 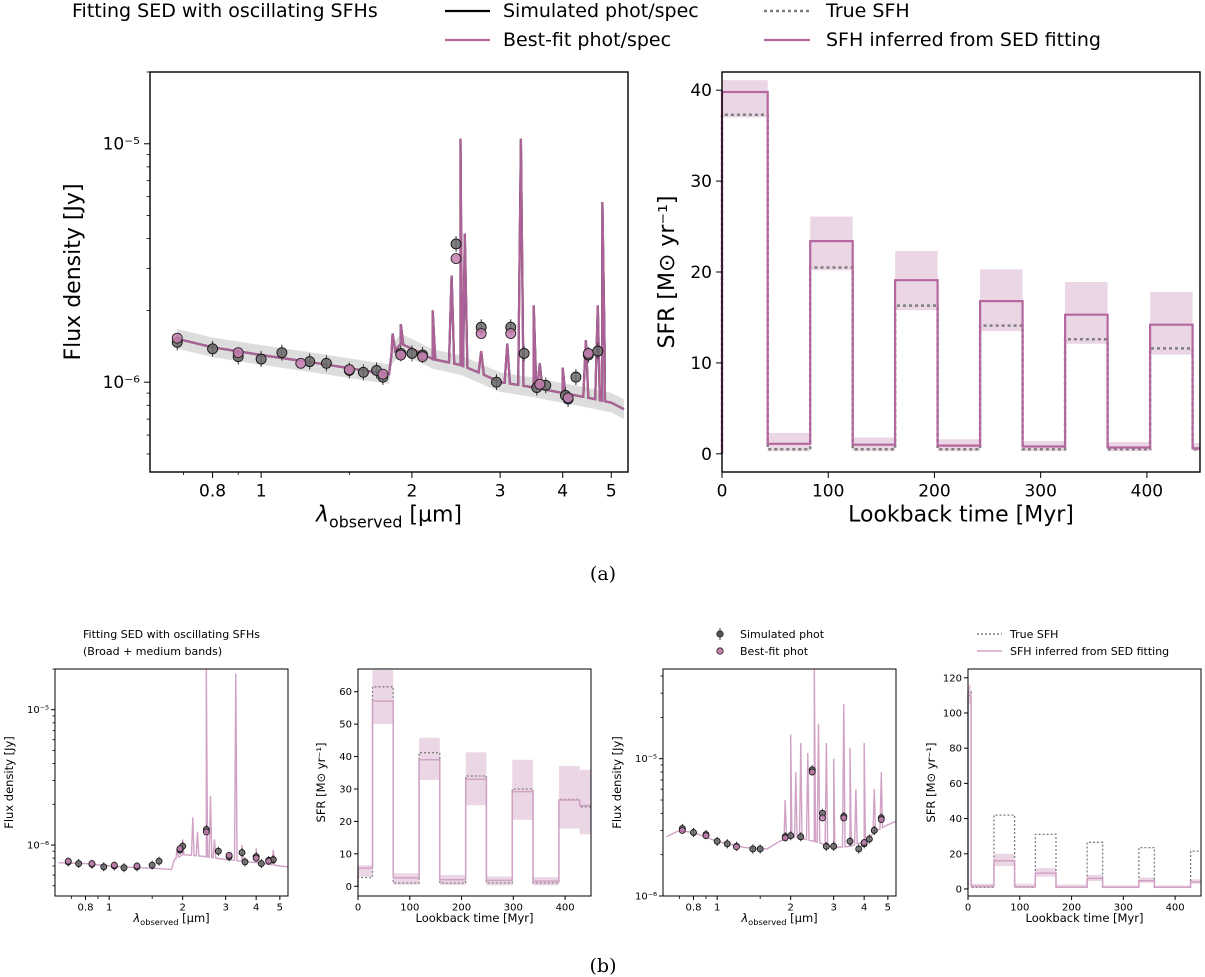 What do you see at coordinates (867, 11) in the screenshot?
I see `legend-true-sfh-label: True SFH` at bounding box center [867, 11].